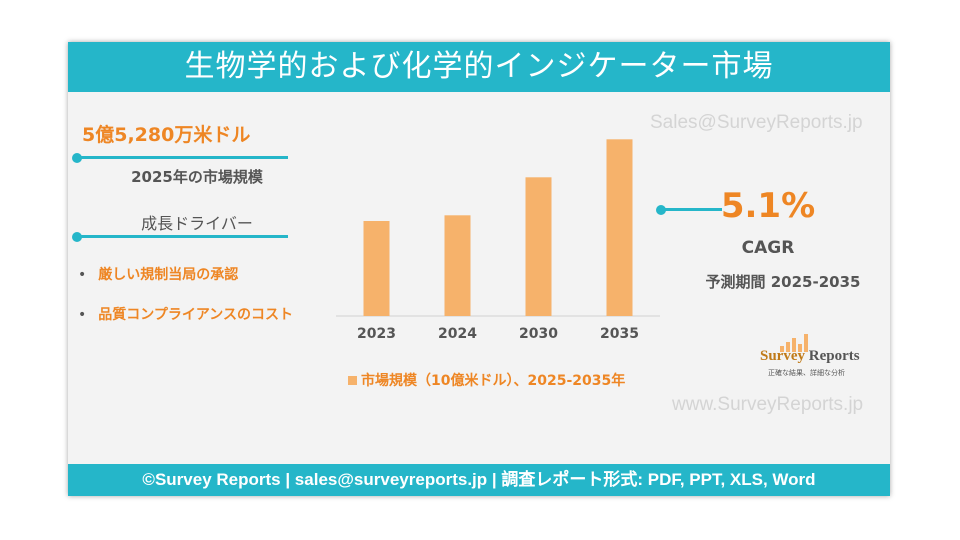  I want to click on market-value-label: 2025年の市場規模, so click(197, 177).